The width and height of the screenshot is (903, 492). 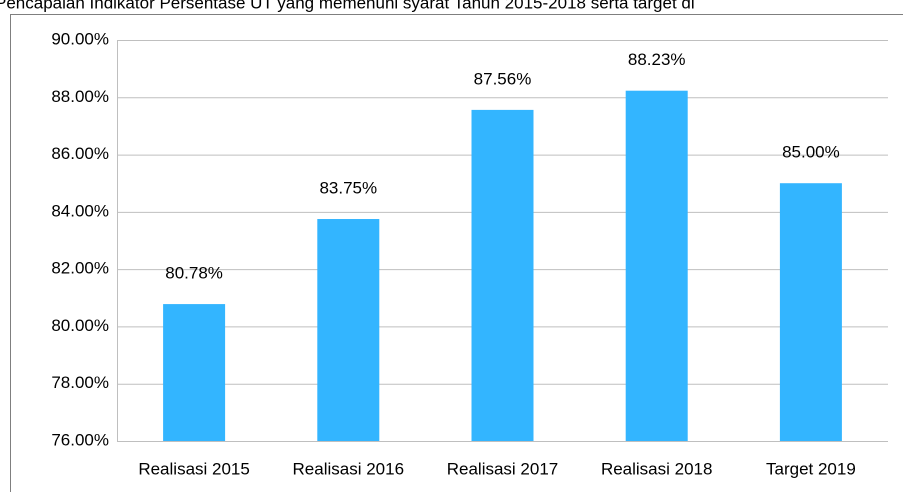 I want to click on x-tick-label: Realisasi 2015, so click(x=194, y=468).